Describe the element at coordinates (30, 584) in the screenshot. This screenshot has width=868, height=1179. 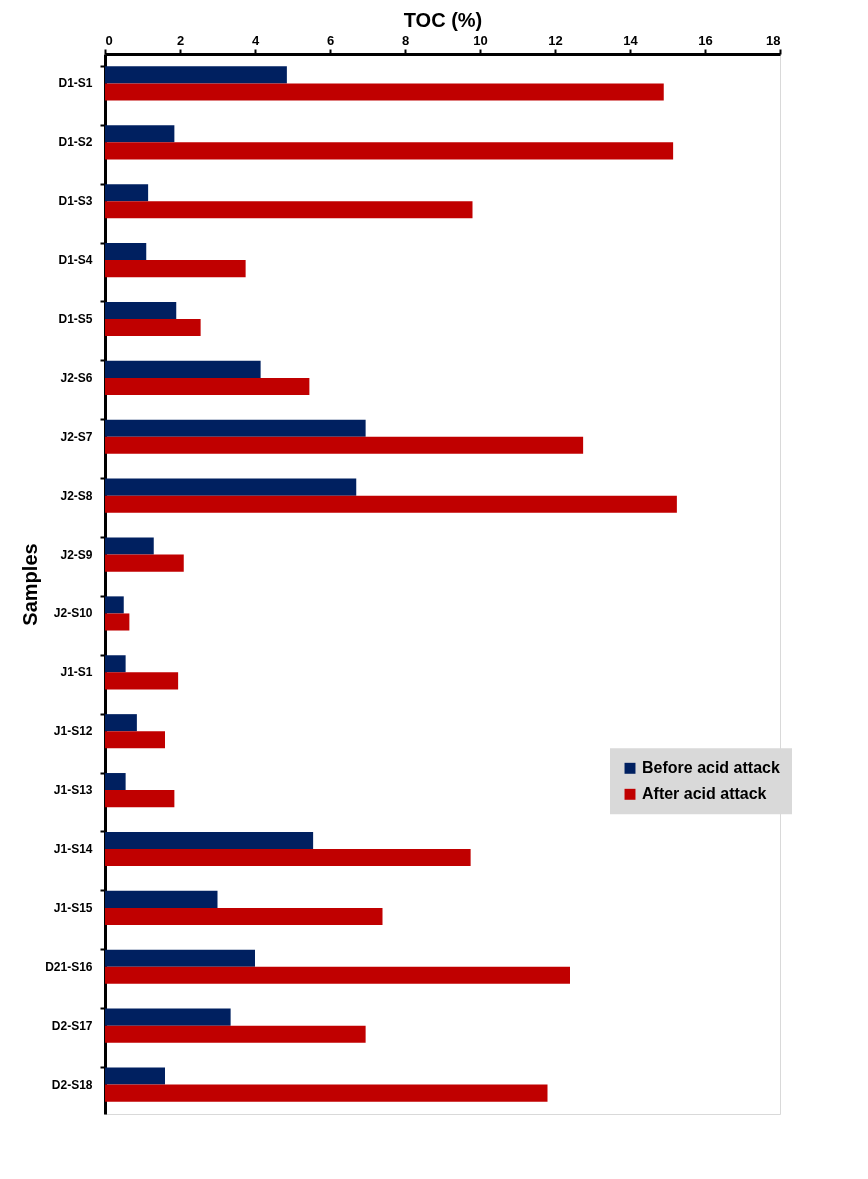
I see `y-axis-title: Samples` at that location.